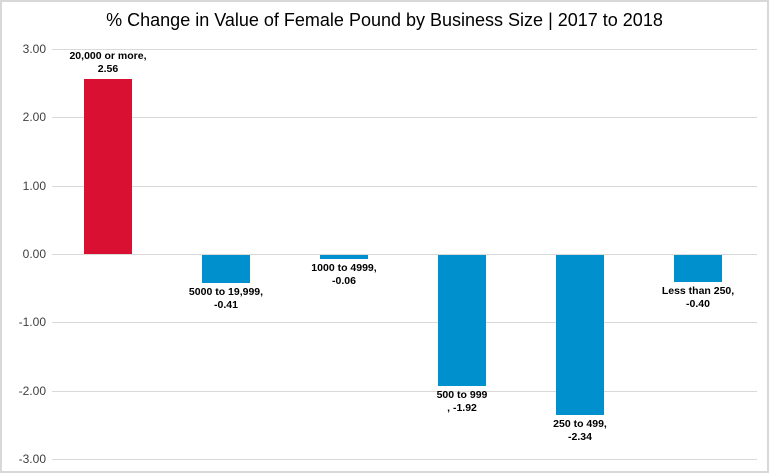 This screenshot has height=473, width=769. Describe the element at coordinates (32, 459) in the screenshot. I see `y-axis-tick-label: -3.00` at that location.